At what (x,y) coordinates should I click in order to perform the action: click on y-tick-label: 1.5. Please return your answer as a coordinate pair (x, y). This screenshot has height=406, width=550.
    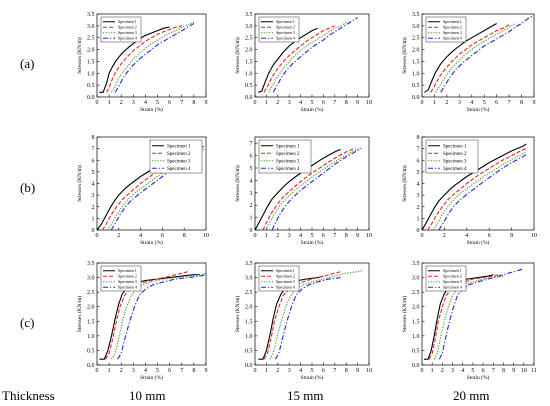
    Looking at the image, I should click on (91, 322).